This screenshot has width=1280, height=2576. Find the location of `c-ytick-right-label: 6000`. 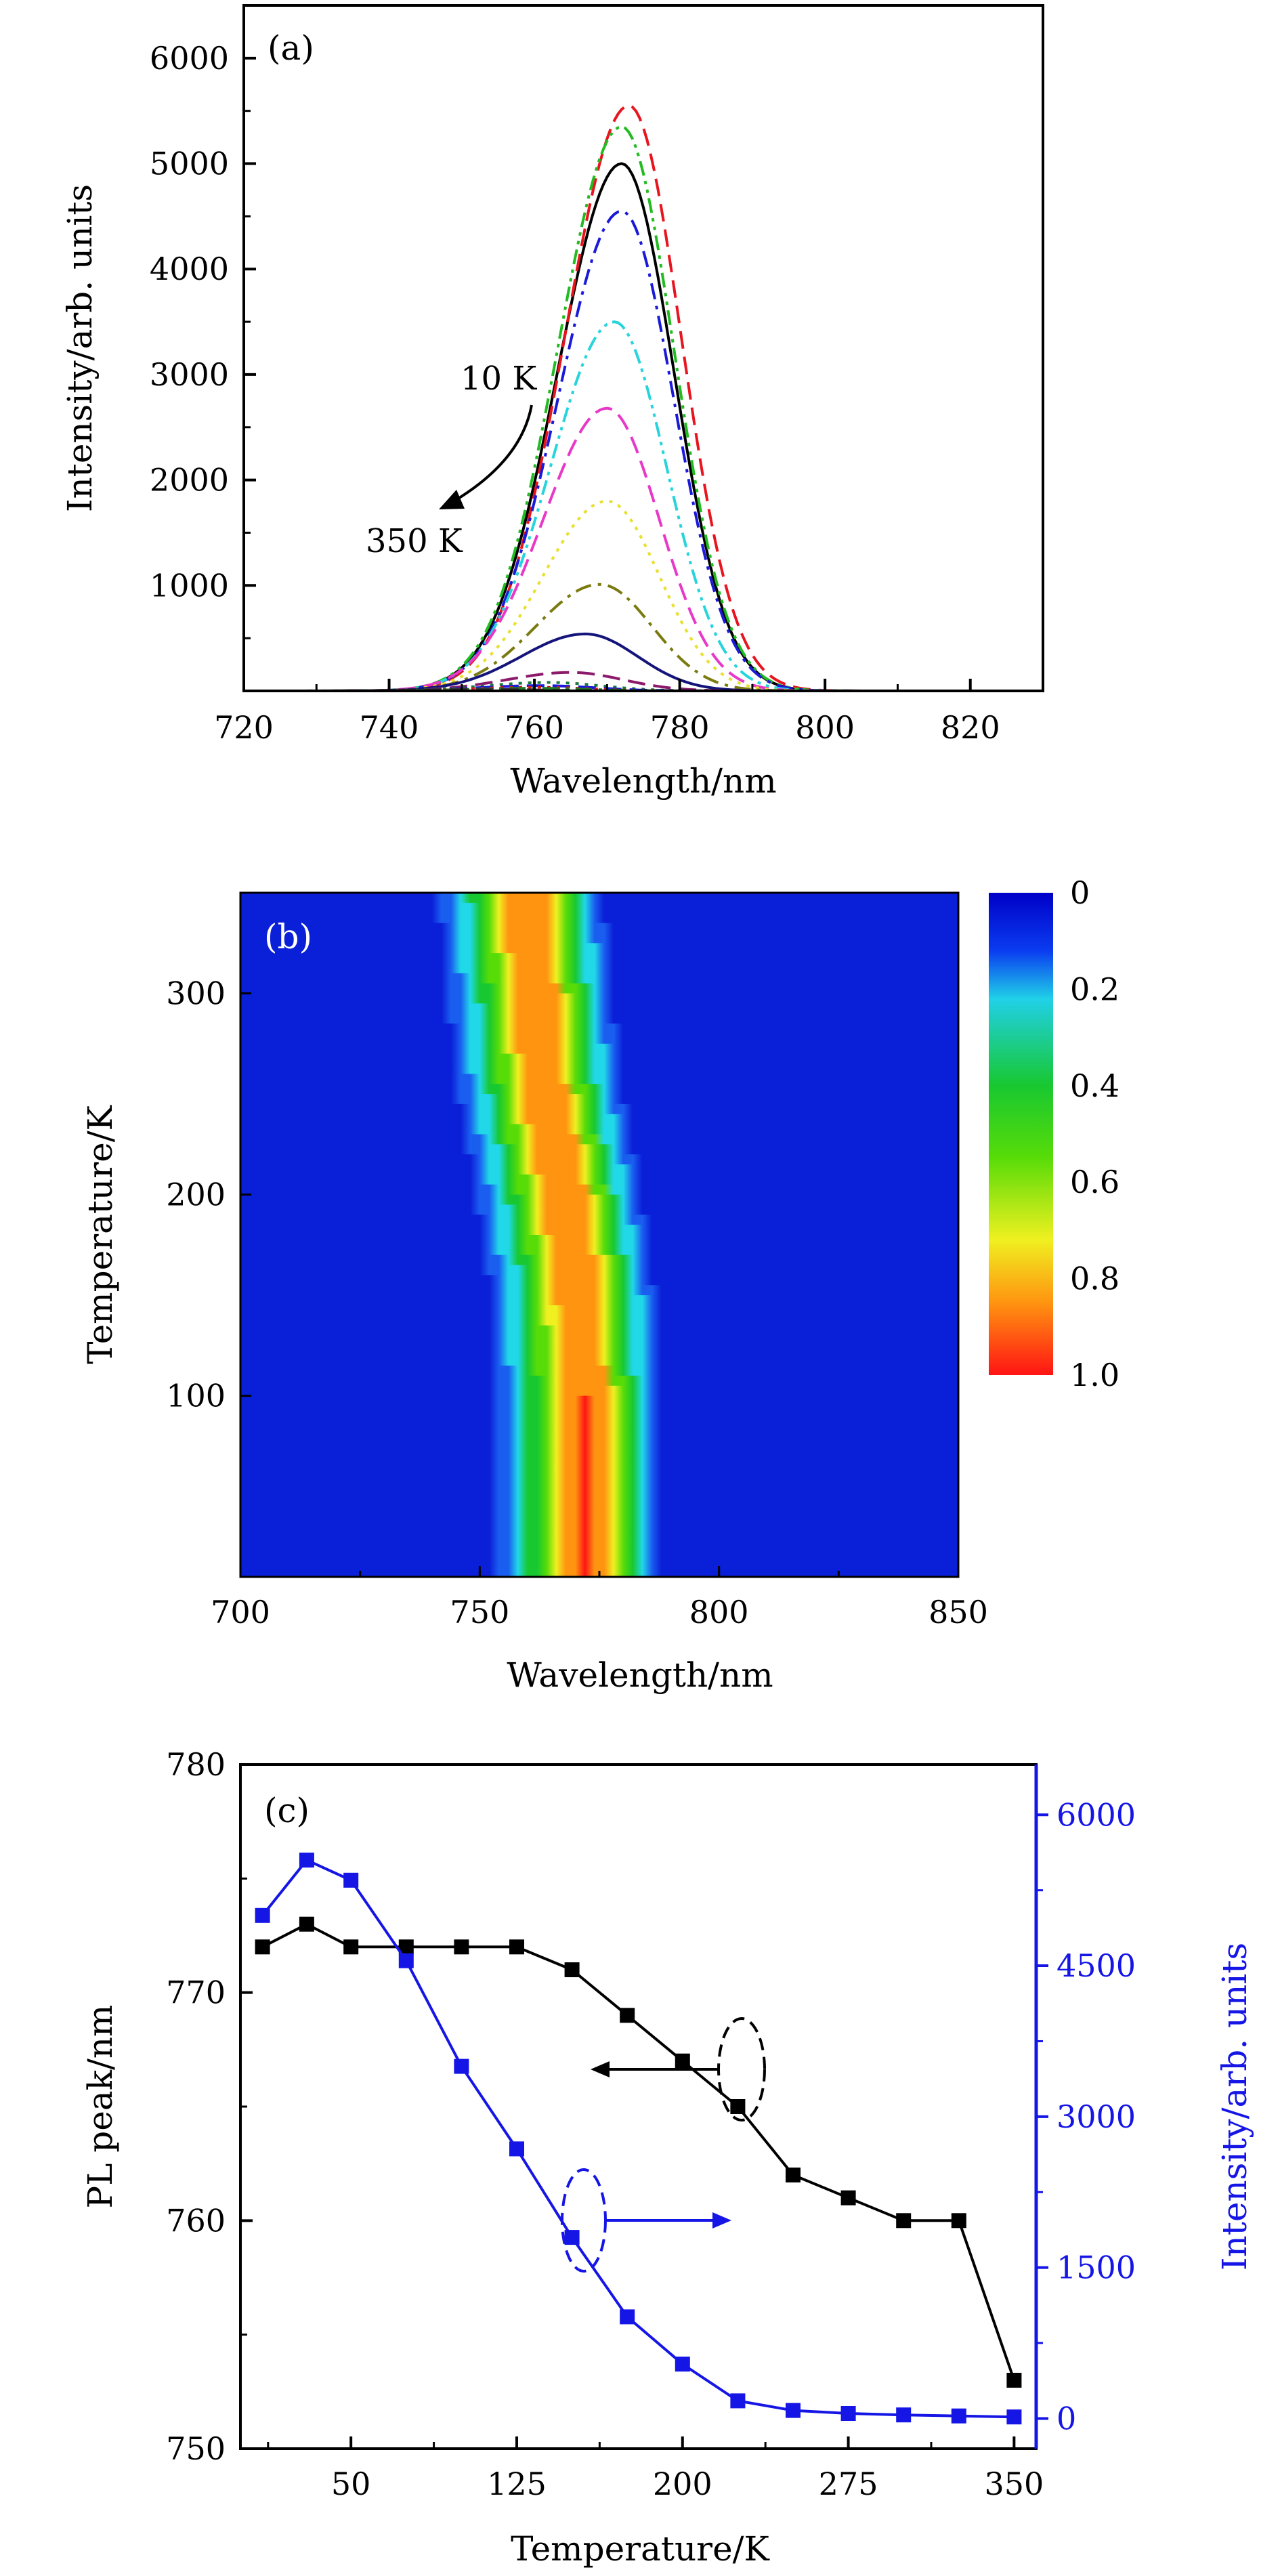

c-ytick-right-label: 6000 is located at coordinates (1096, 1814).